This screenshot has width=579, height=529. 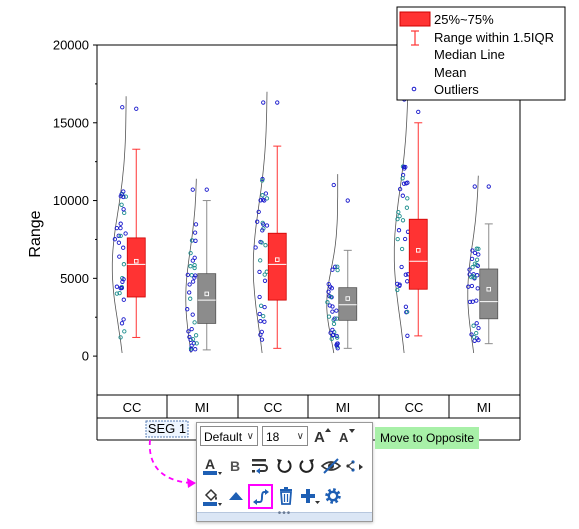 What do you see at coordinates (284, 466) in the screenshot?
I see `rotate-counterclockwise-button` at bounding box center [284, 466].